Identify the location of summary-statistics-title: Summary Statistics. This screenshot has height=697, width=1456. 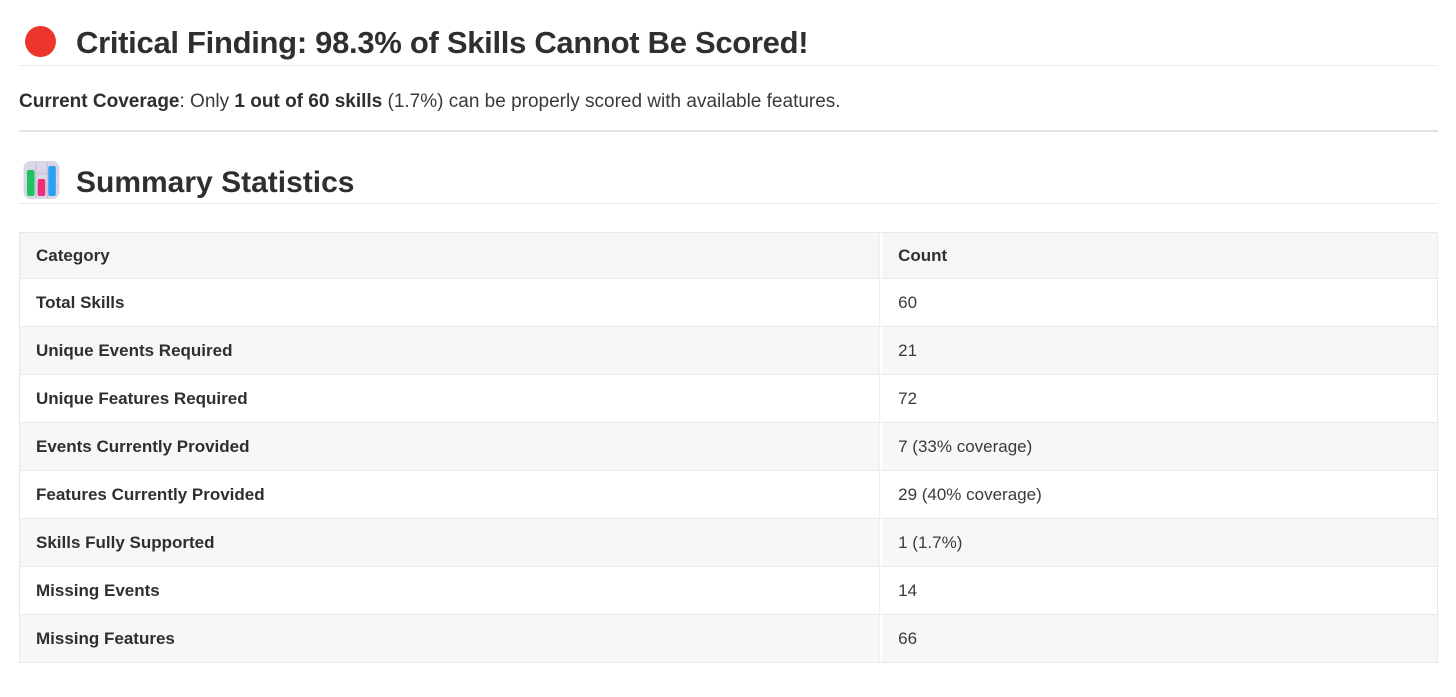
(215, 182).